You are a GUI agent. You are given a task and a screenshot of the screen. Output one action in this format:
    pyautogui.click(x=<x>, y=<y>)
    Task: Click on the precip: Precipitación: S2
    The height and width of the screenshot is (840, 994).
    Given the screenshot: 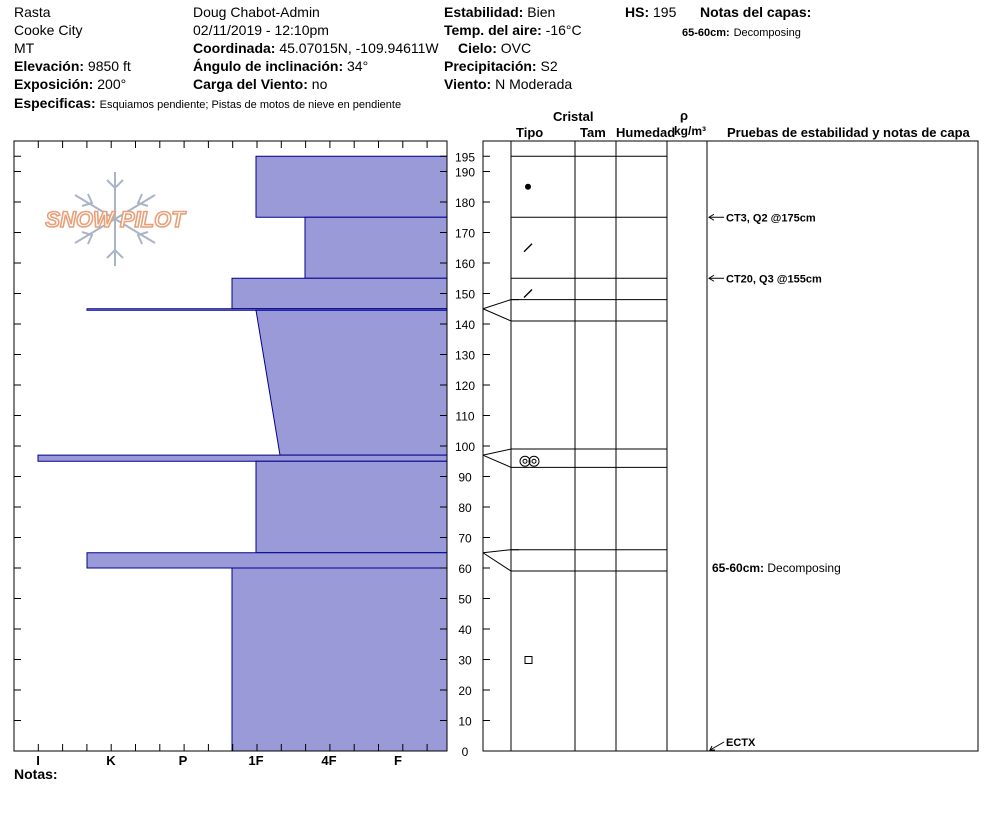 What is the action you would take?
    pyautogui.click(x=501, y=66)
    